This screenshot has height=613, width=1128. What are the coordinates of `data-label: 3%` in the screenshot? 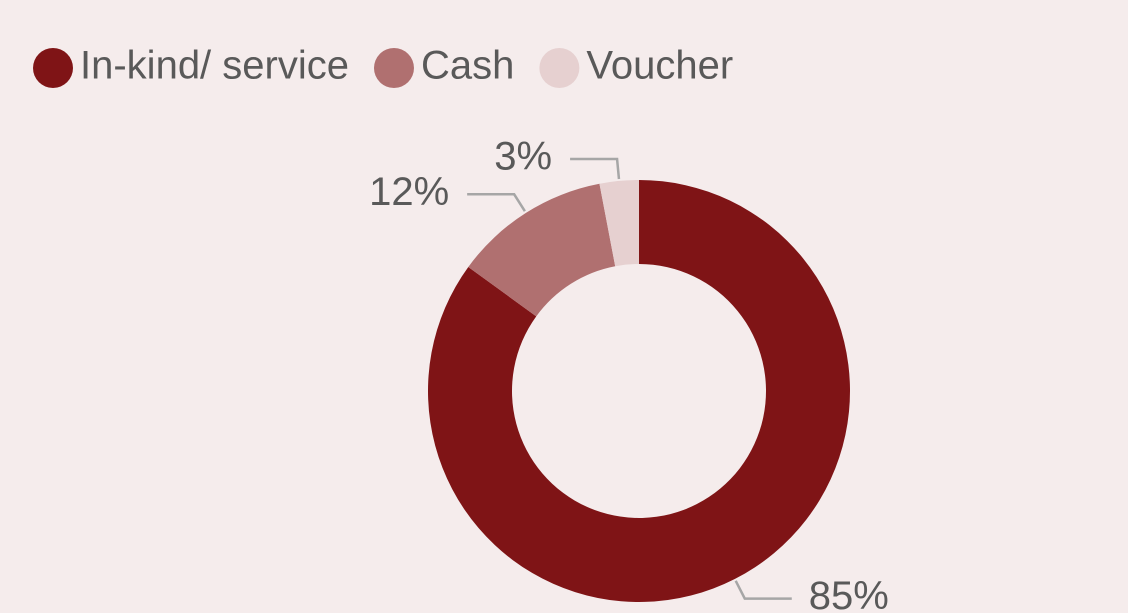 It's located at (523, 157).